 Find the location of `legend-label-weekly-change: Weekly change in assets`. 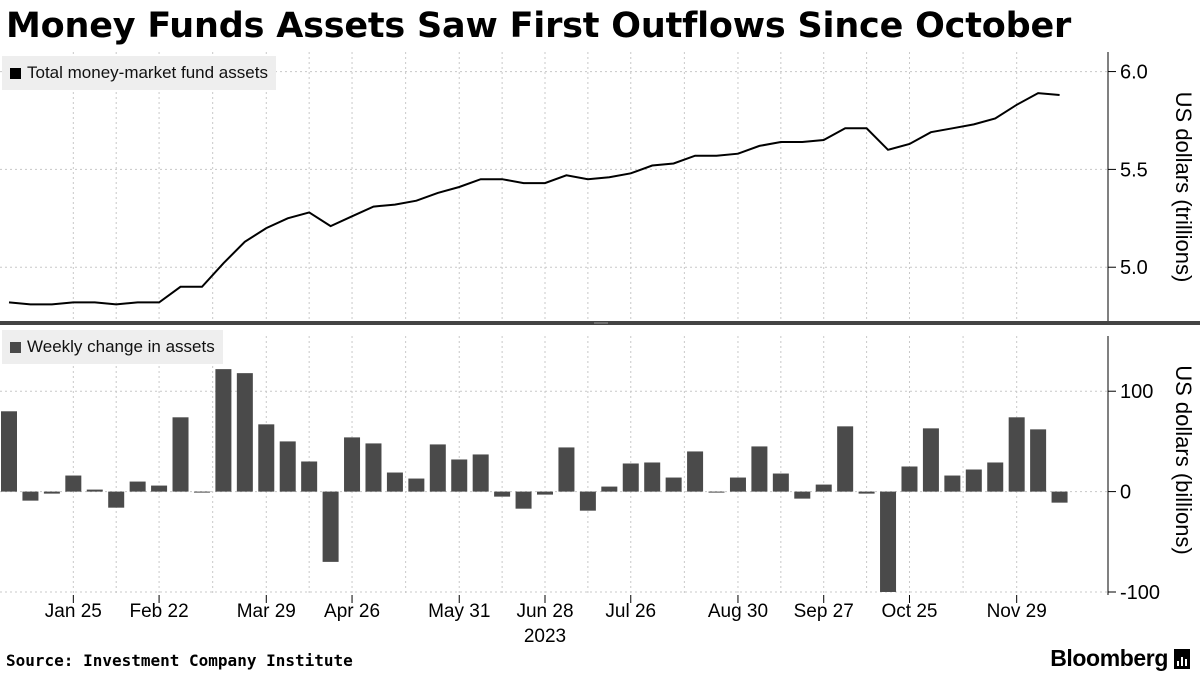

legend-label-weekly-change: Weekly change in assets is located at coordinates (121, 346).